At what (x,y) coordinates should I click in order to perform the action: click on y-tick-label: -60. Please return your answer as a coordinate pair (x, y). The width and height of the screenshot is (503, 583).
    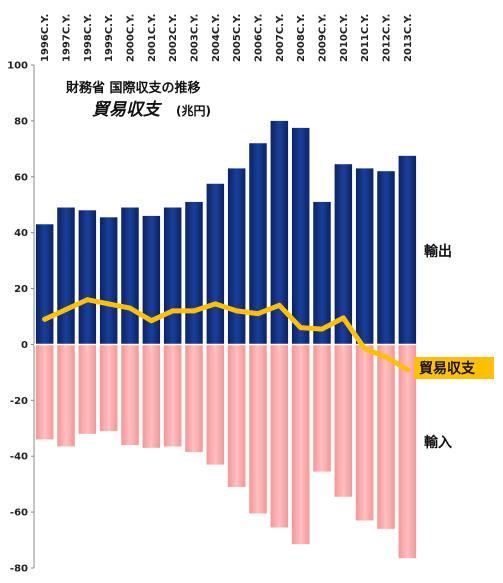
    Looking at the image, I should click on (19, 513).